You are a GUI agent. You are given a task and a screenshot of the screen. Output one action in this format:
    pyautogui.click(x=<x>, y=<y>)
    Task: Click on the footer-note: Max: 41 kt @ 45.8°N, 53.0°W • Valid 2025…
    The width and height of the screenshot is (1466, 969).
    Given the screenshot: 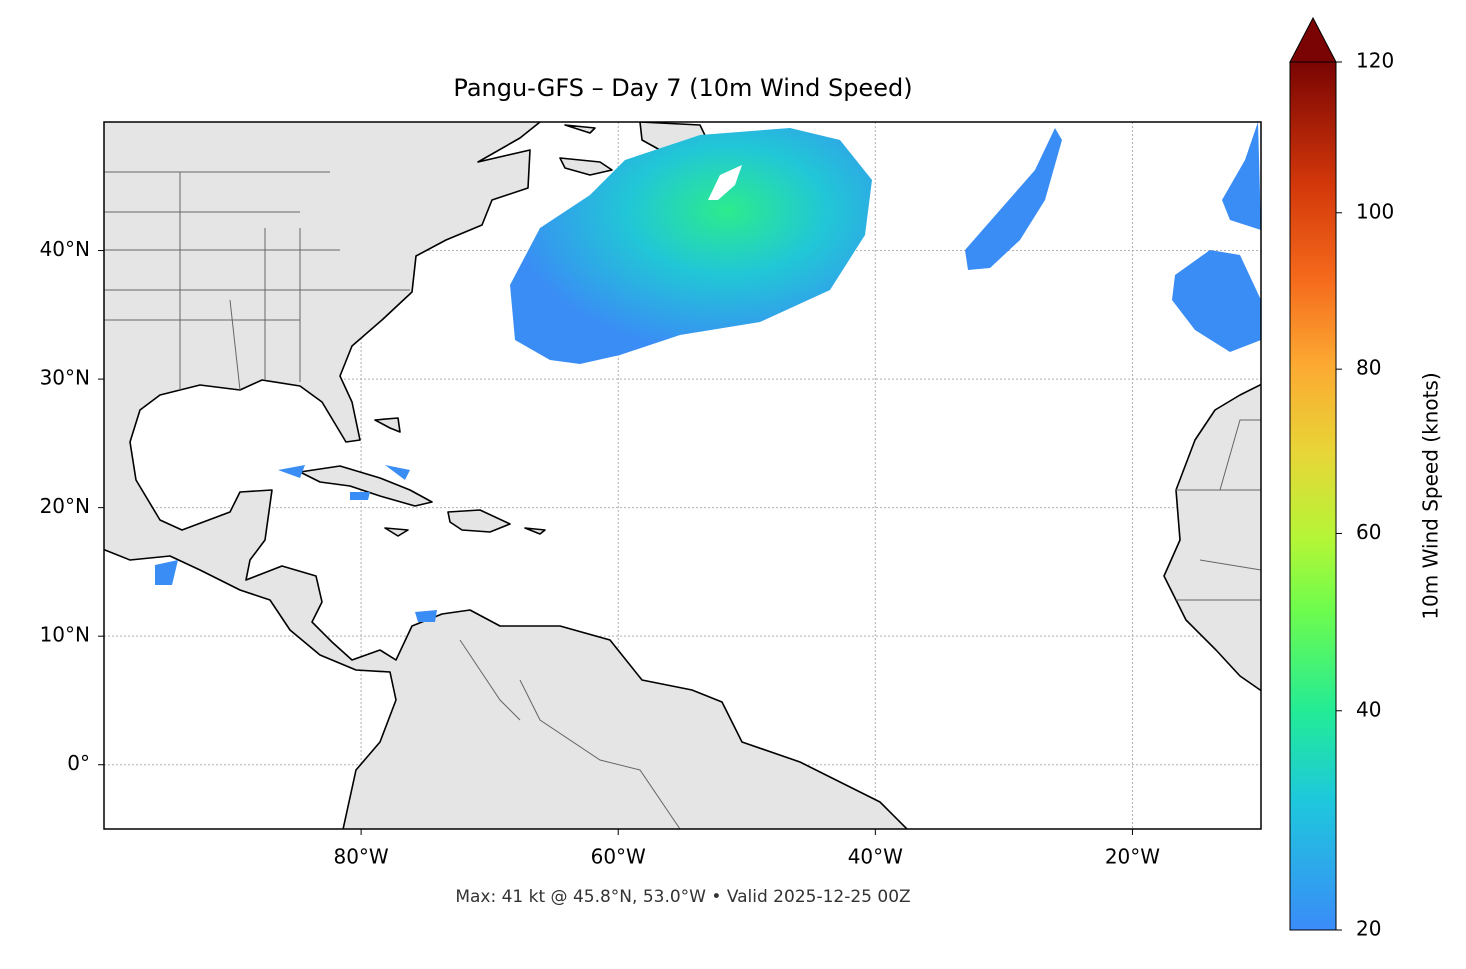 What is the action you would take?
    pyautogui.click(x=682, y=897)
    